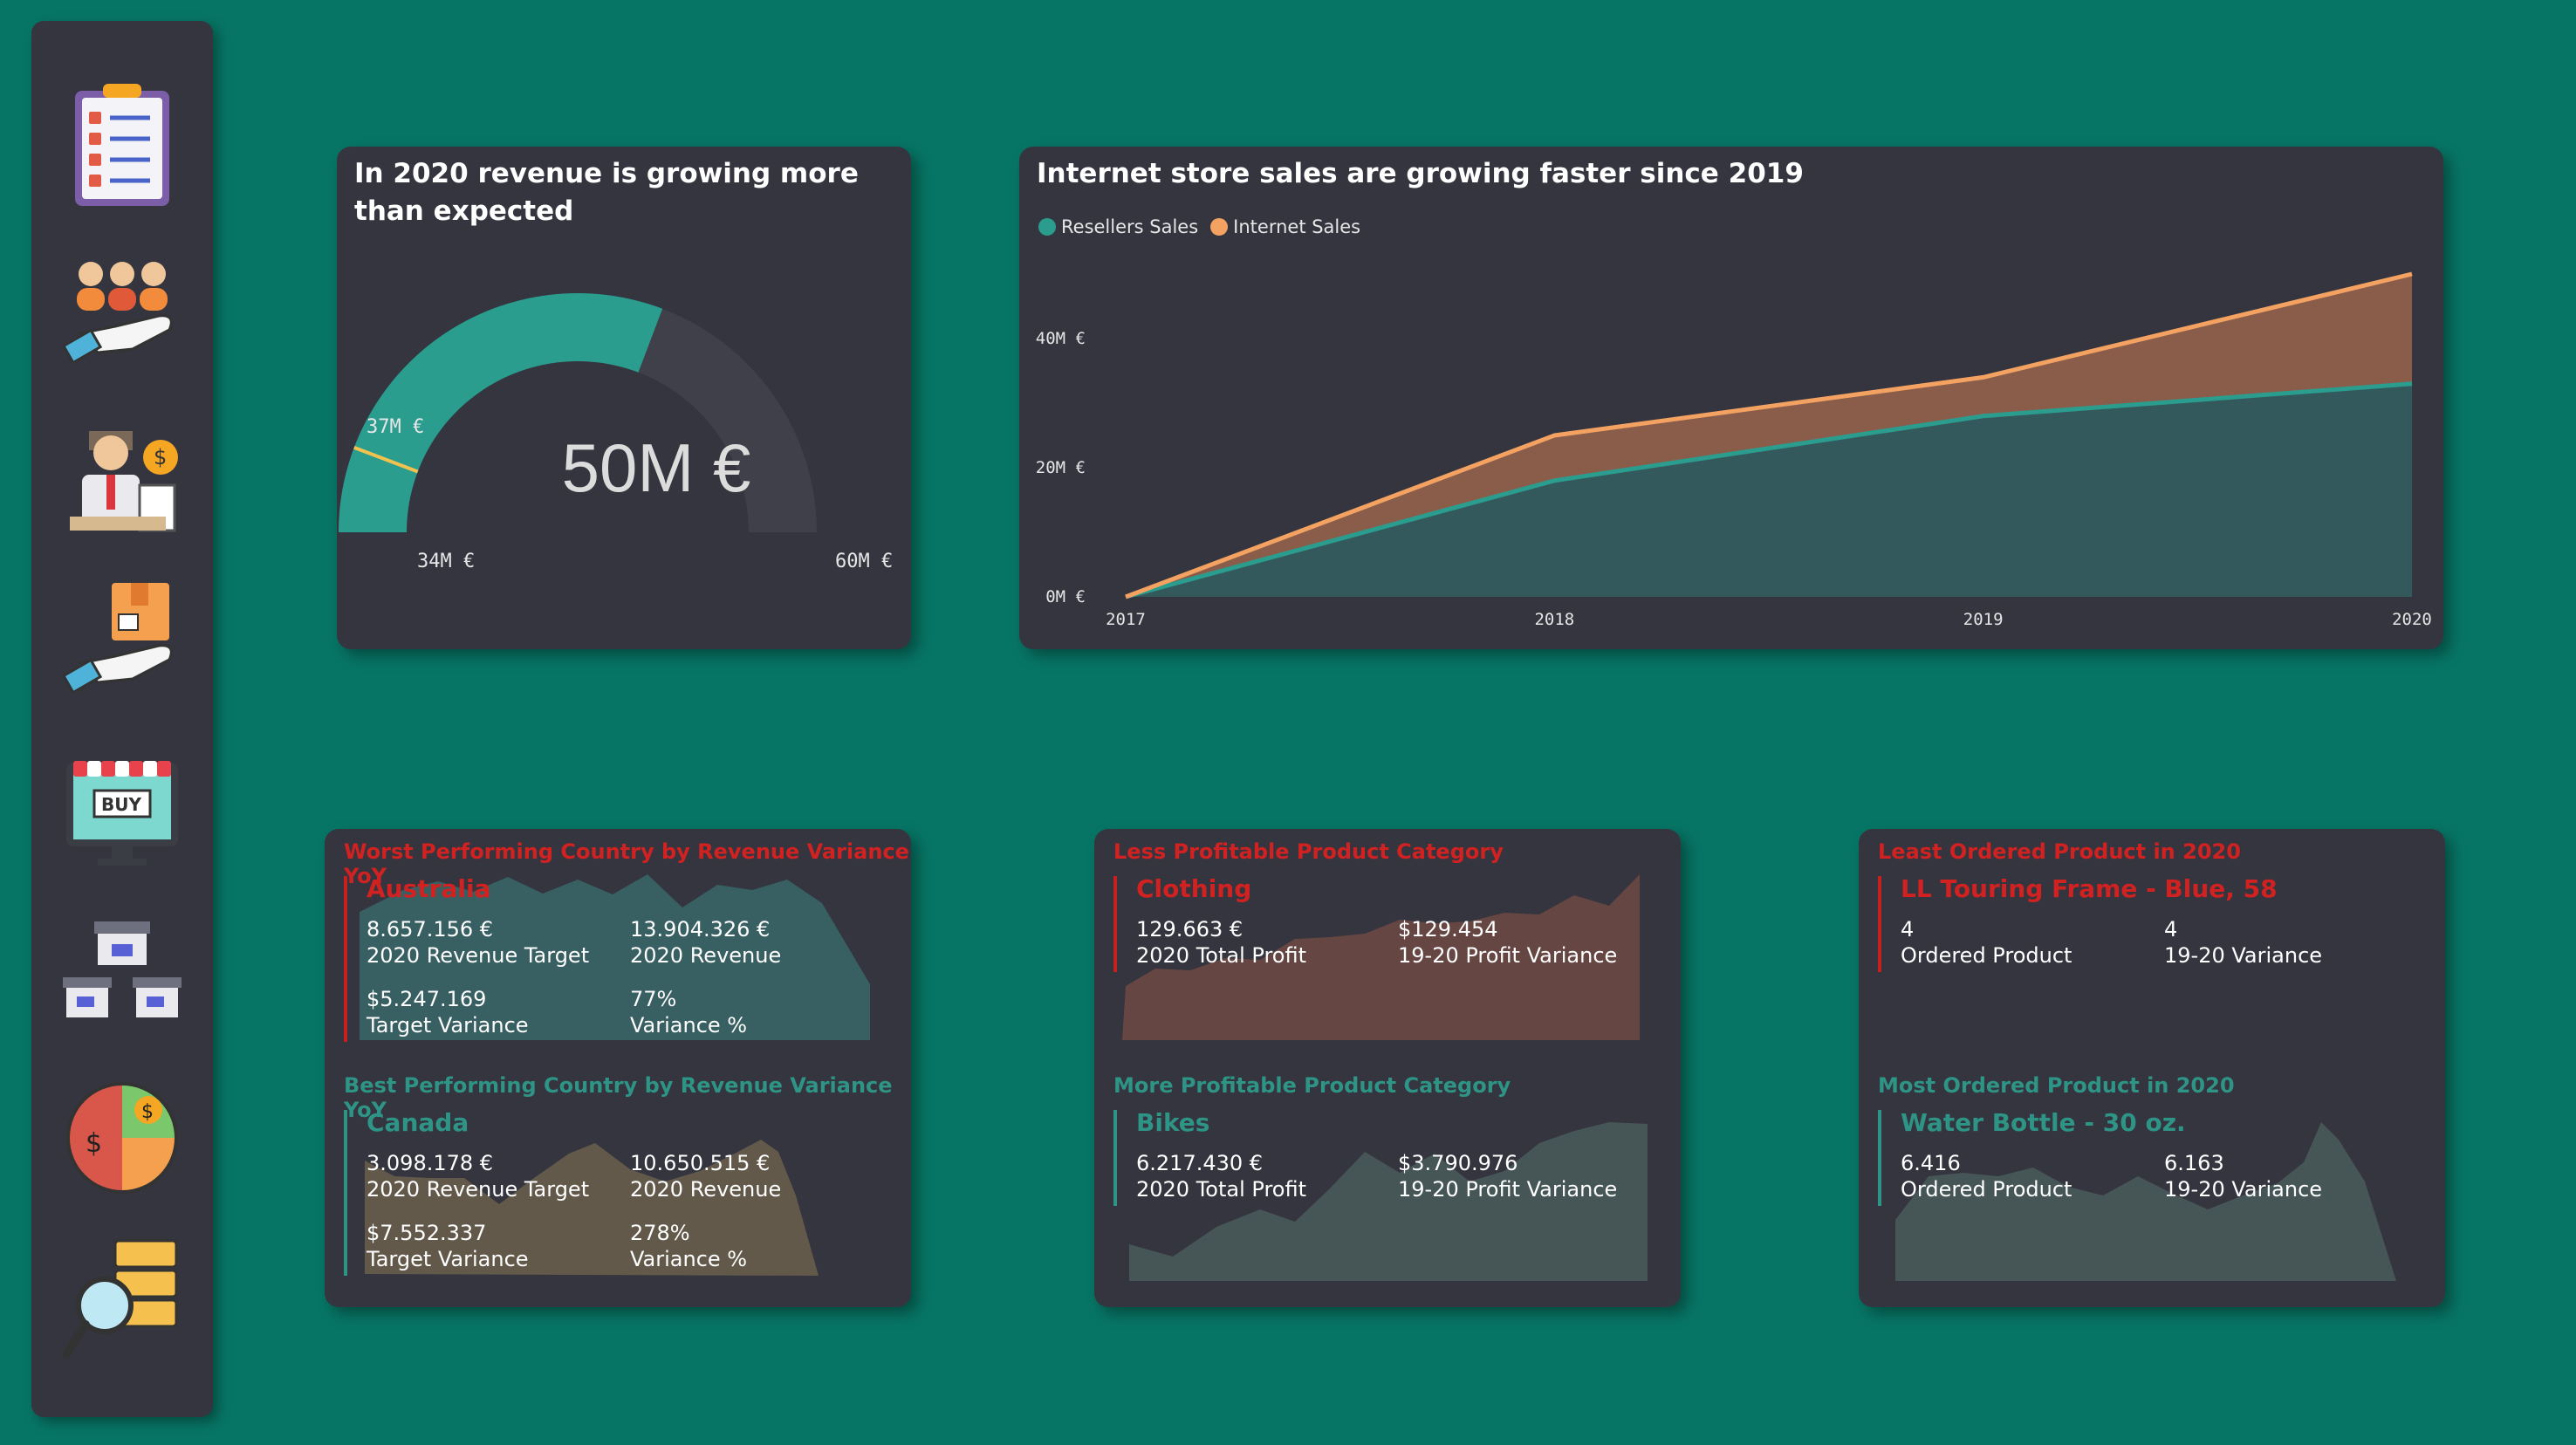  What do you see at coordinates (479, 956) in the screenshot?
I see `worst-revenue-target-label: 2020 Revenue Target` at bounding box center [479, 956].